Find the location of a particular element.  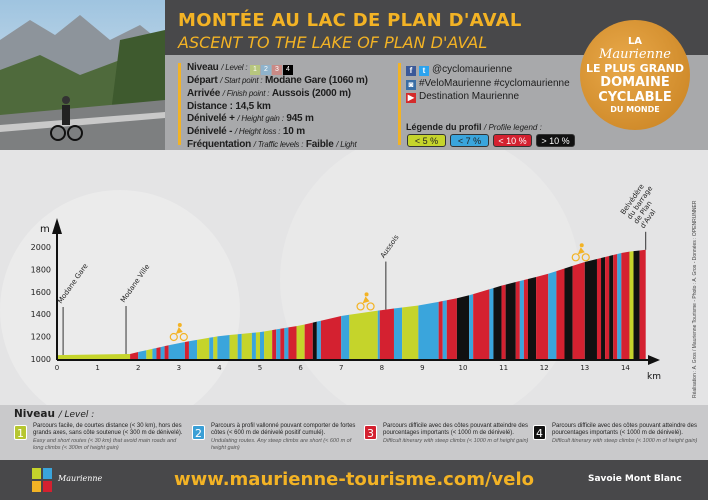

y-tick-label: 1200 is located at coordinates (41, 337).